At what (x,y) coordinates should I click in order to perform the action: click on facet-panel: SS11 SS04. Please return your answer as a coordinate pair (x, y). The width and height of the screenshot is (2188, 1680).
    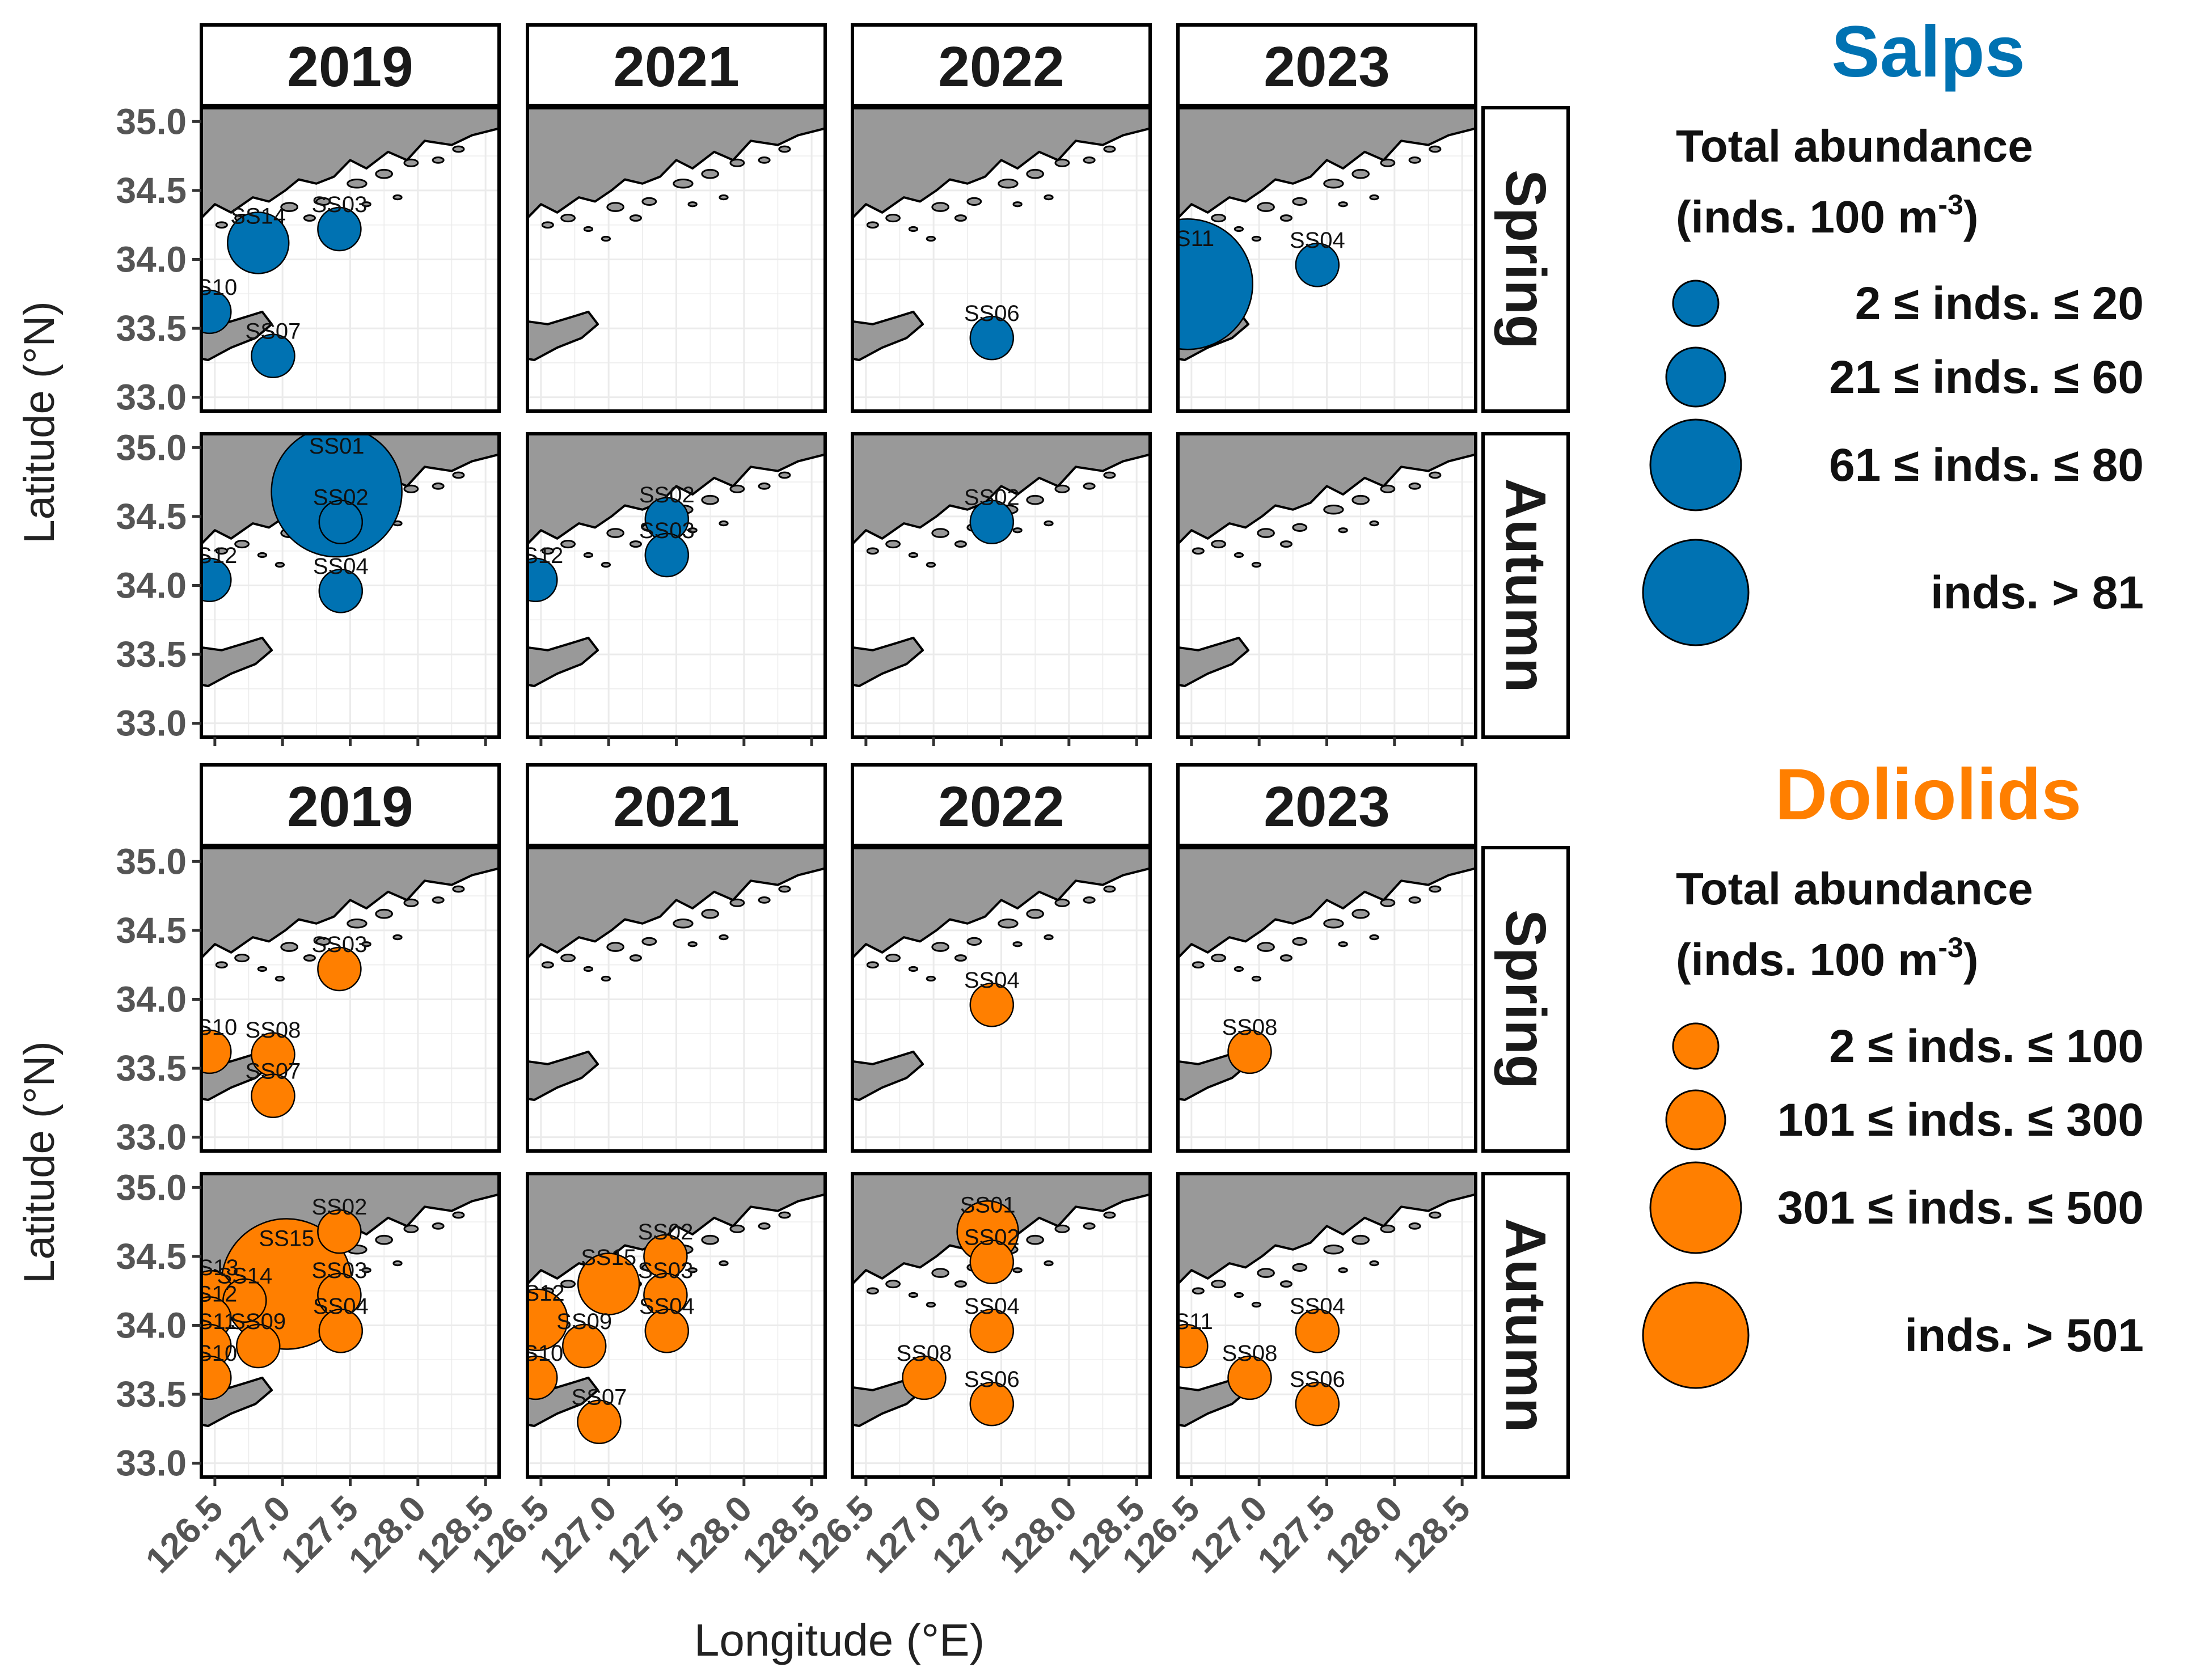
    Looking at the image, I should click on (1326, 259).